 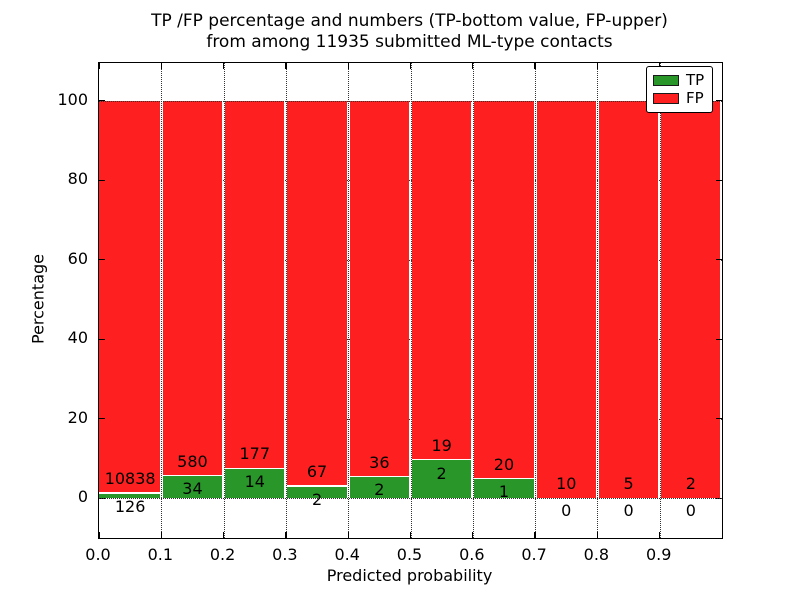 I want to click on fp-legend-swatch-icon, so click(x=666, y=99).